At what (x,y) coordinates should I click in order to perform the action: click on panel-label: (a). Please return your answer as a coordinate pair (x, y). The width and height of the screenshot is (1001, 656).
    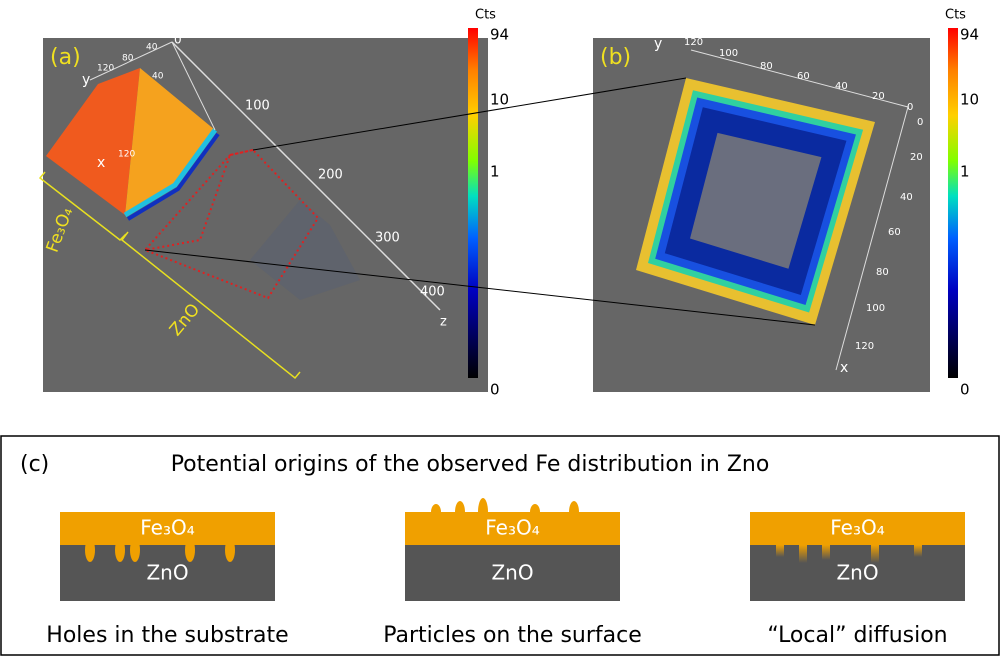
    Looking at the image, I should click on (65, 57).